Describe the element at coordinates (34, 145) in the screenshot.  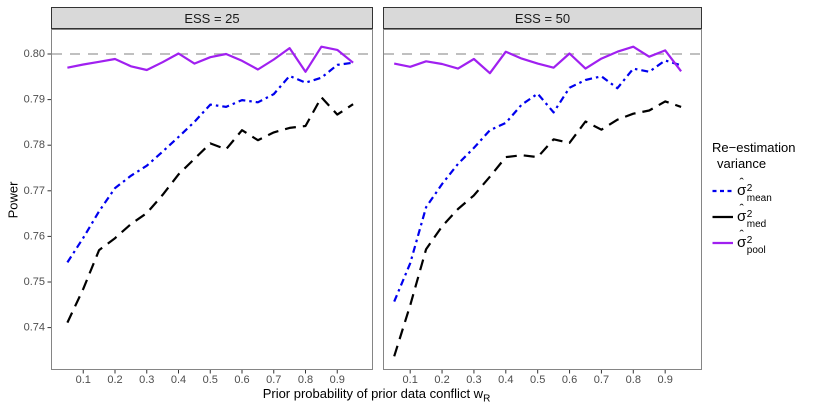
I see `y-tick-label: 0.78` at that location.